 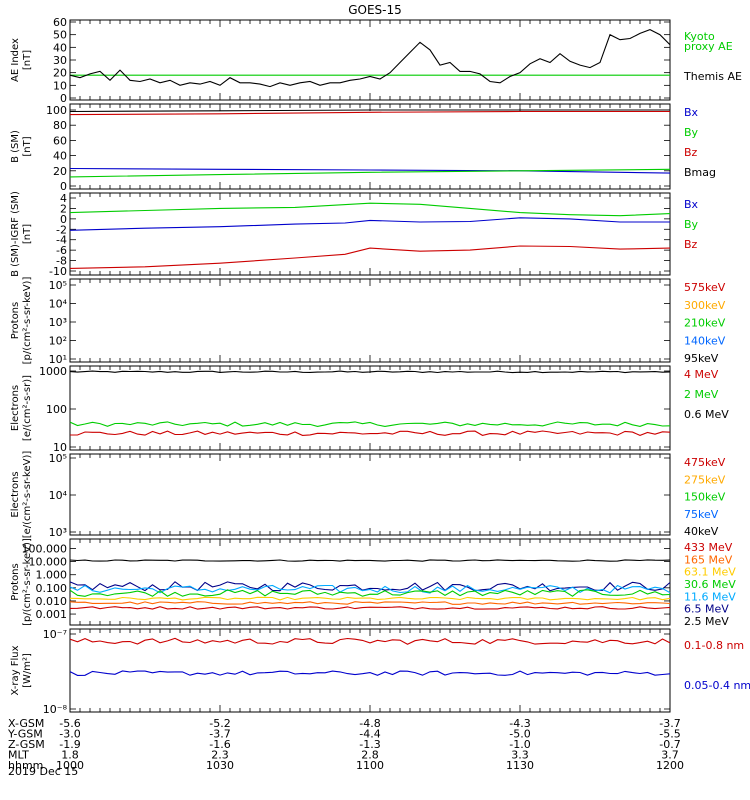 I want to click on footer-date: 2019 Dec 15, so click(x=43, y=771).